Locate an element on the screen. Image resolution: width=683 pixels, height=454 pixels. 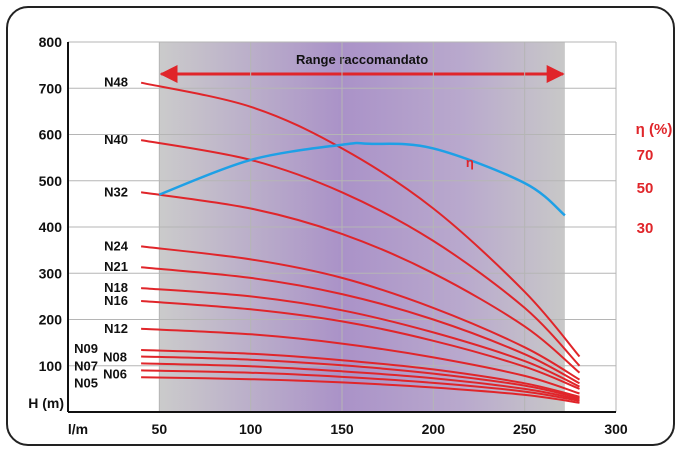
curve-label-n08: N08 is located at coordinates (115, 357).